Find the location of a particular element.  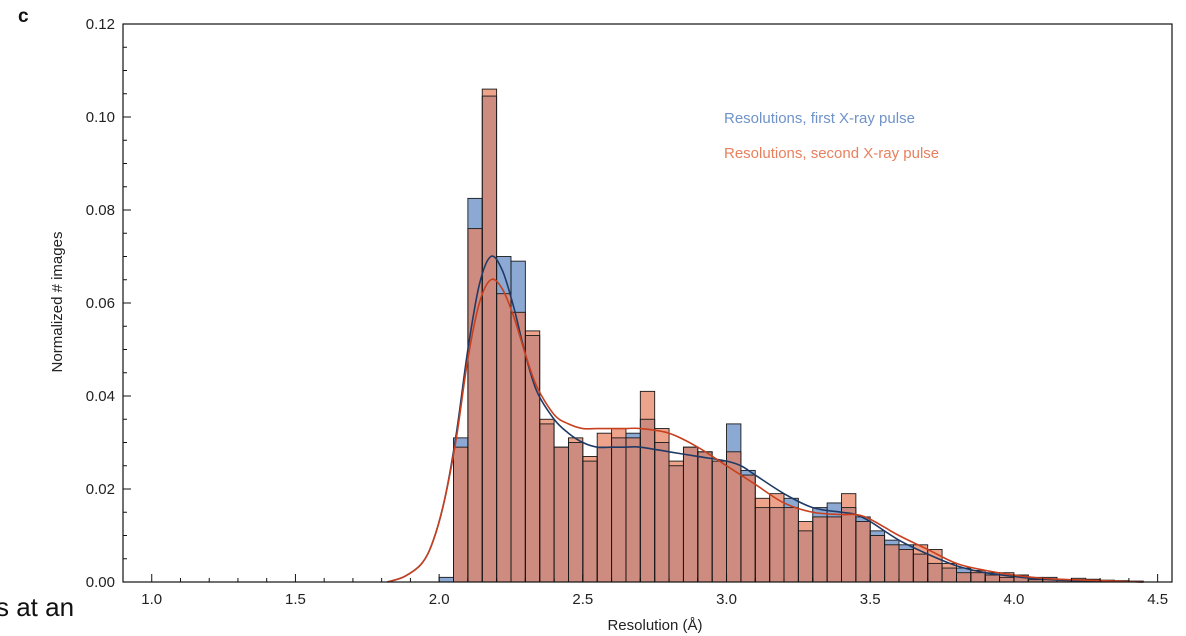

y-tick-label: 0.02 is located at coordinates (100, 489).